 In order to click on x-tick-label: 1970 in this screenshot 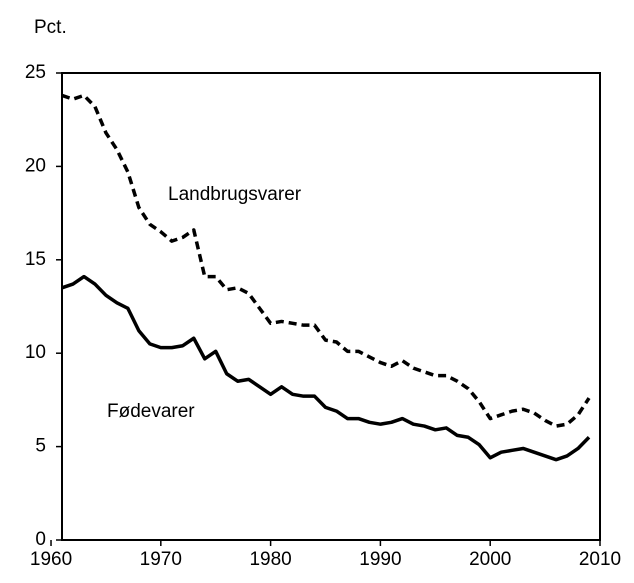, I will do `click(161, 559)`.